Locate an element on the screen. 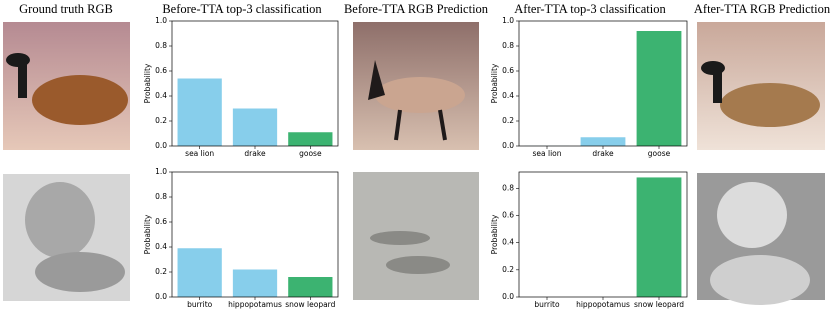 The height and width of the screenshot is (311, 830). column-title: Before-TTA top-3 classification is located at coordinates (242, 9).